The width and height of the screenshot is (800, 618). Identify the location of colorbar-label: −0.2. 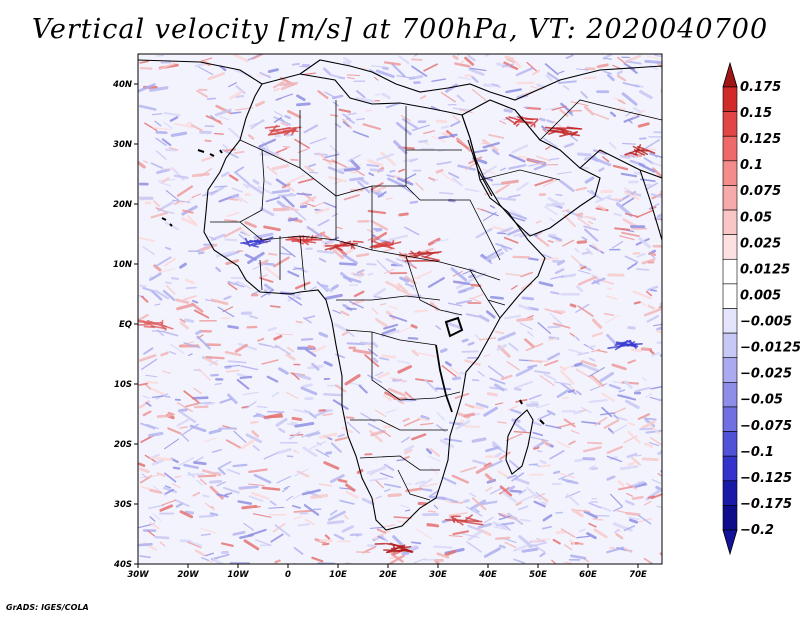
(757, 530).